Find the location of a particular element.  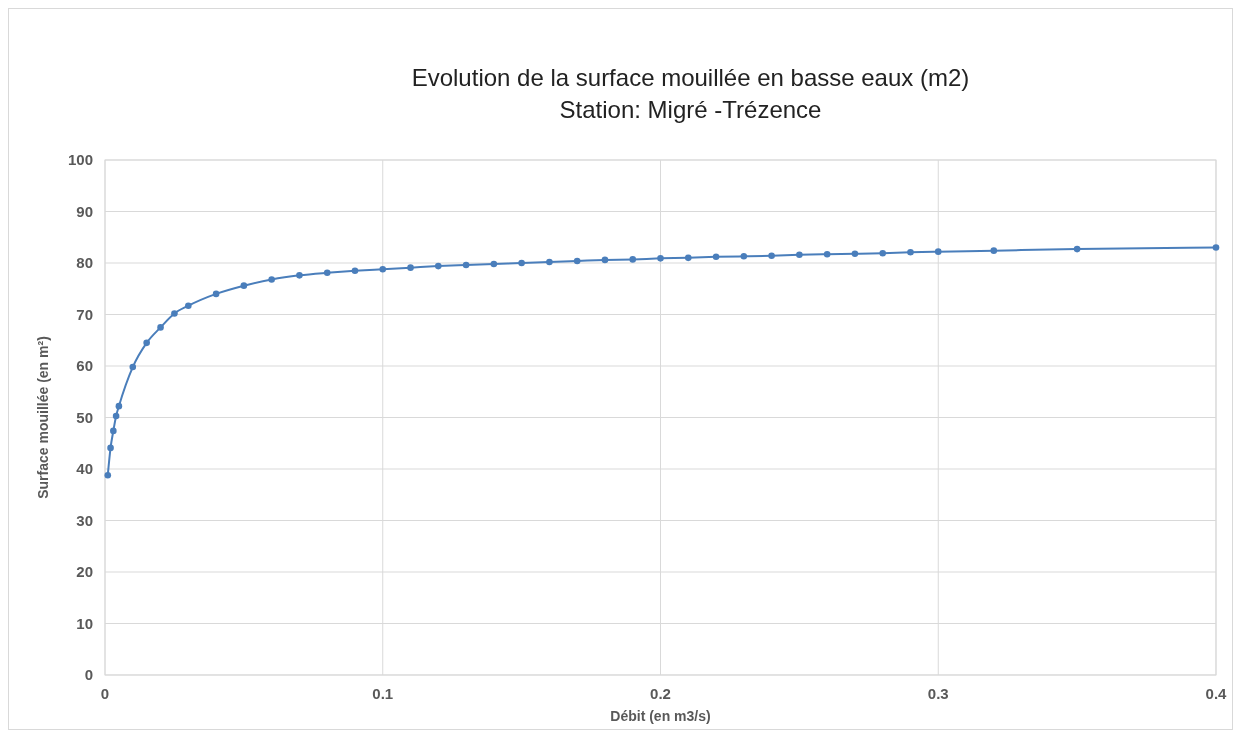

y-tick-label: 30 is located at coordinates (84, 520).